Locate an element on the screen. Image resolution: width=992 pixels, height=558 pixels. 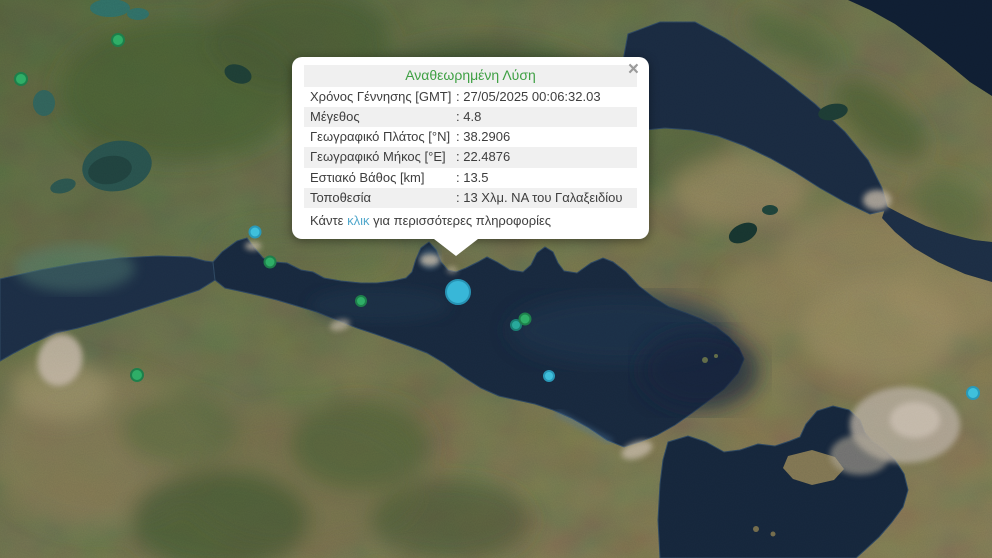
main-earthquake-marker is located at coordinates (458, 292).